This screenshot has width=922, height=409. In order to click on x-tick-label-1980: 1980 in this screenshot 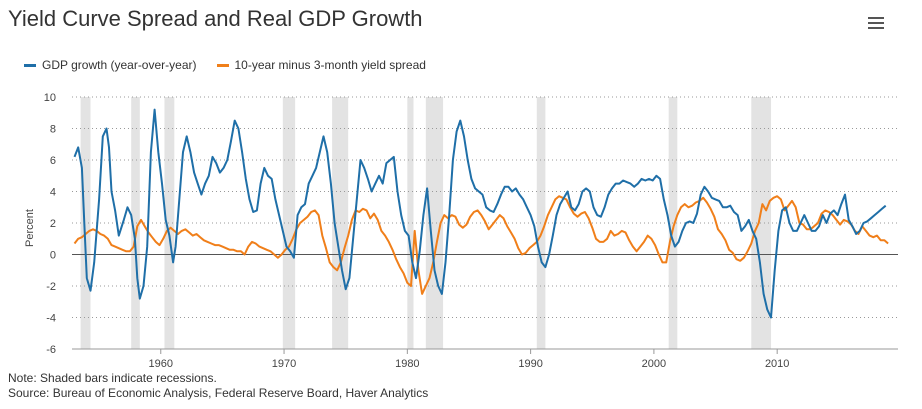, I will do `click(407, 364)`.